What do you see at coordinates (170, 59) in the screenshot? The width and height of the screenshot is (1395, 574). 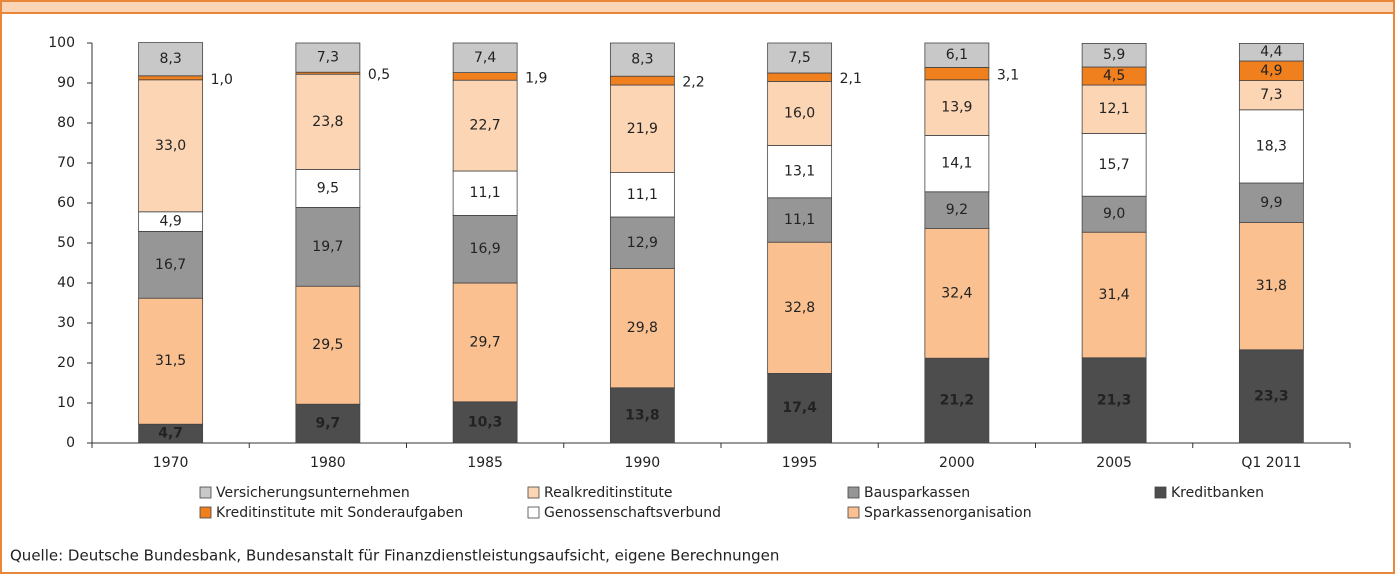 I see `value-label: 8,3` at bounding box center [170, 59].